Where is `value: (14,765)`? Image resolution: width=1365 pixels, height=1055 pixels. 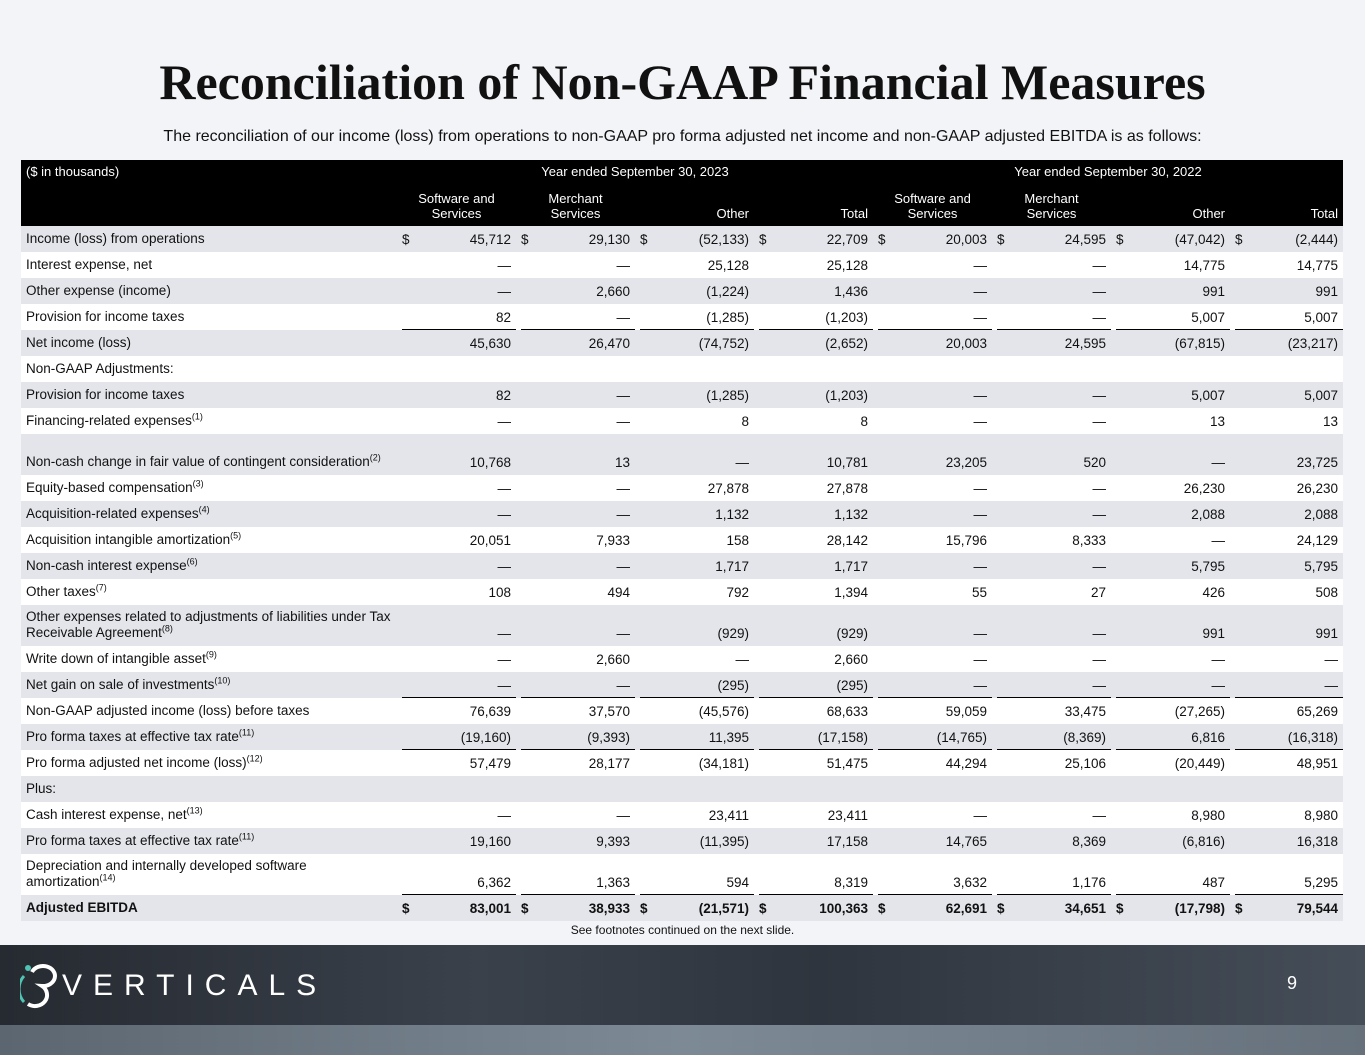 value: (14,765) is located at coordinates (962, 737).